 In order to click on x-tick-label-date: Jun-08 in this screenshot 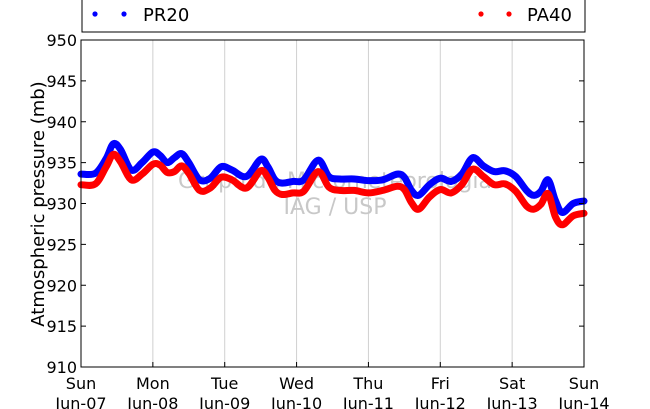, I will do `click(152, 401)`.